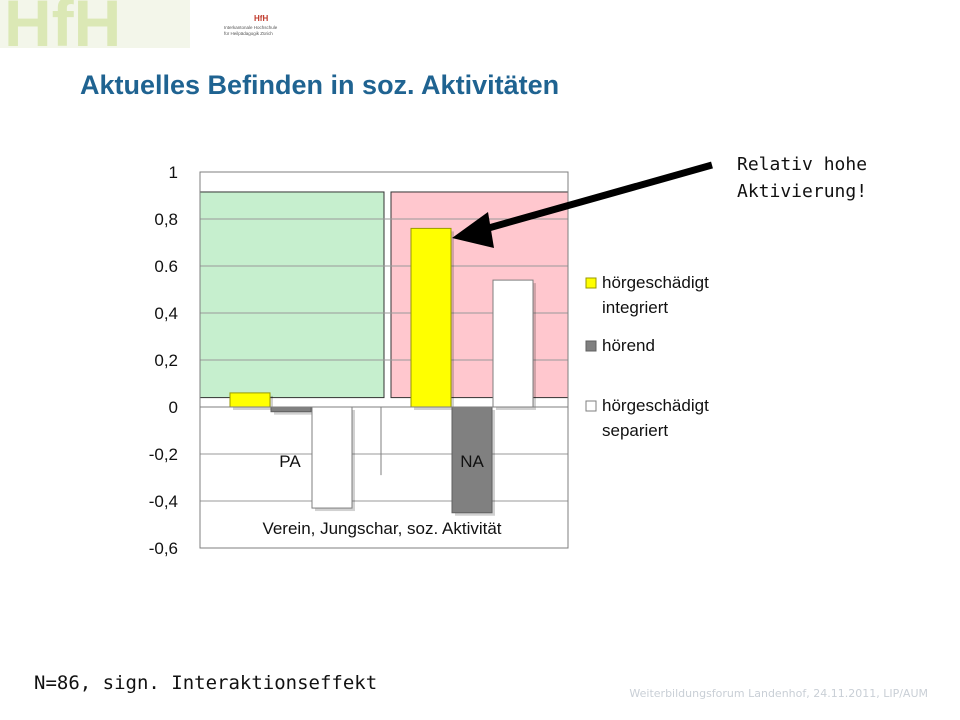 This screenshot has width=960, height=720. What do you see at coordinates (655, 282) in the screenshot?
I see `legend-label-1-line-1: hörgeschädigt` at bounding box center [655, 282].